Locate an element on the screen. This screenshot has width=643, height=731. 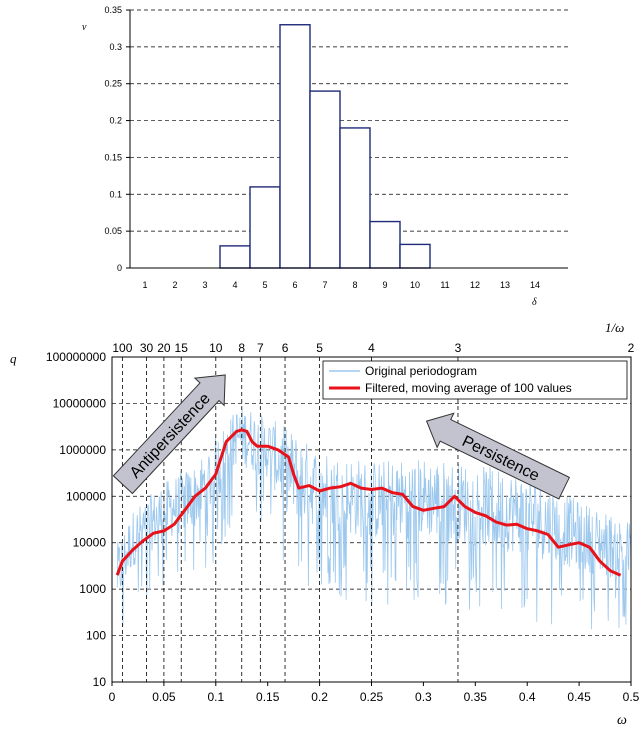
periodogram-top-tick-label: 100 is located at coordinates (122, 348).